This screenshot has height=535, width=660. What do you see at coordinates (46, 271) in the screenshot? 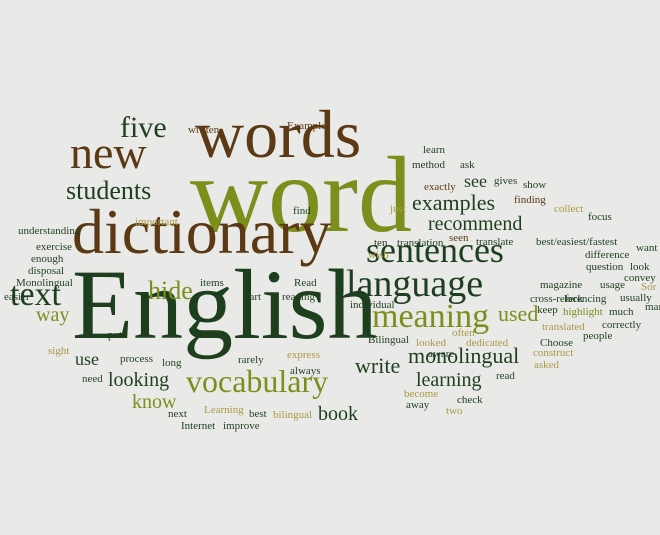
I see `cloud-word-disposal: disposal` at bounding box center [46, 271].